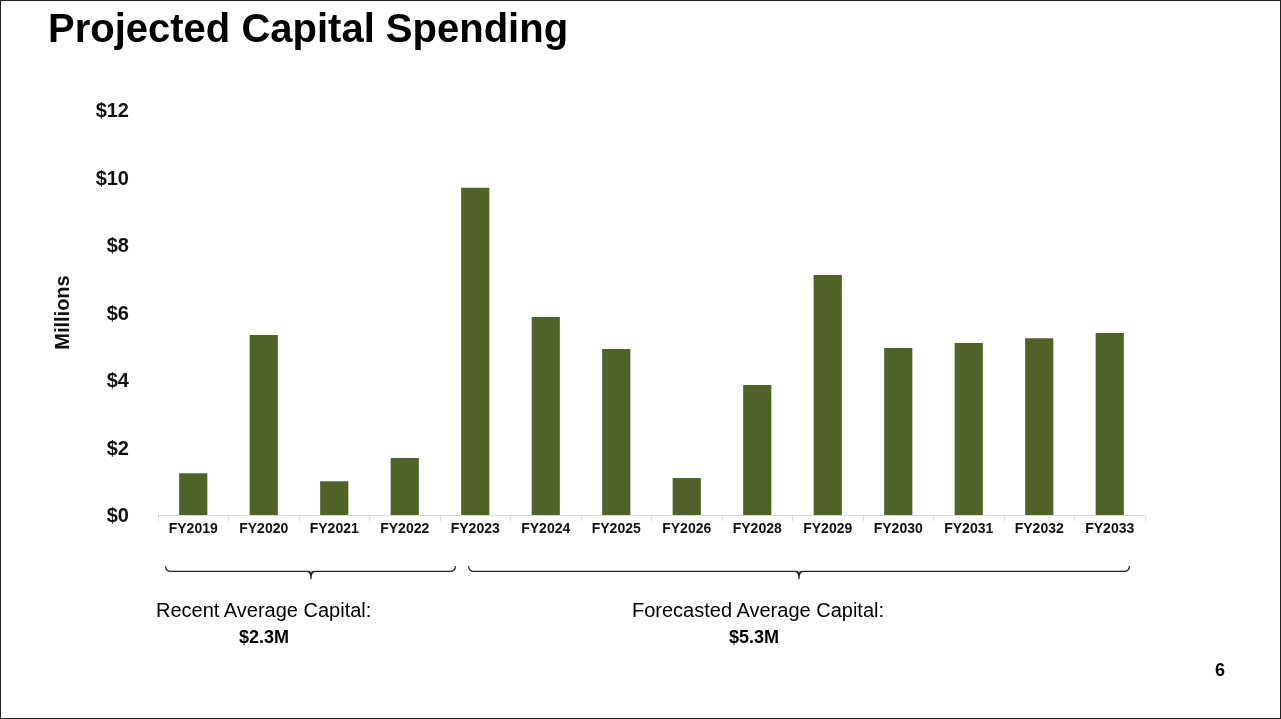  Describe the element at coordinates (112, 177) in the screenshot. I see `y-tick-label: $10` at that location.